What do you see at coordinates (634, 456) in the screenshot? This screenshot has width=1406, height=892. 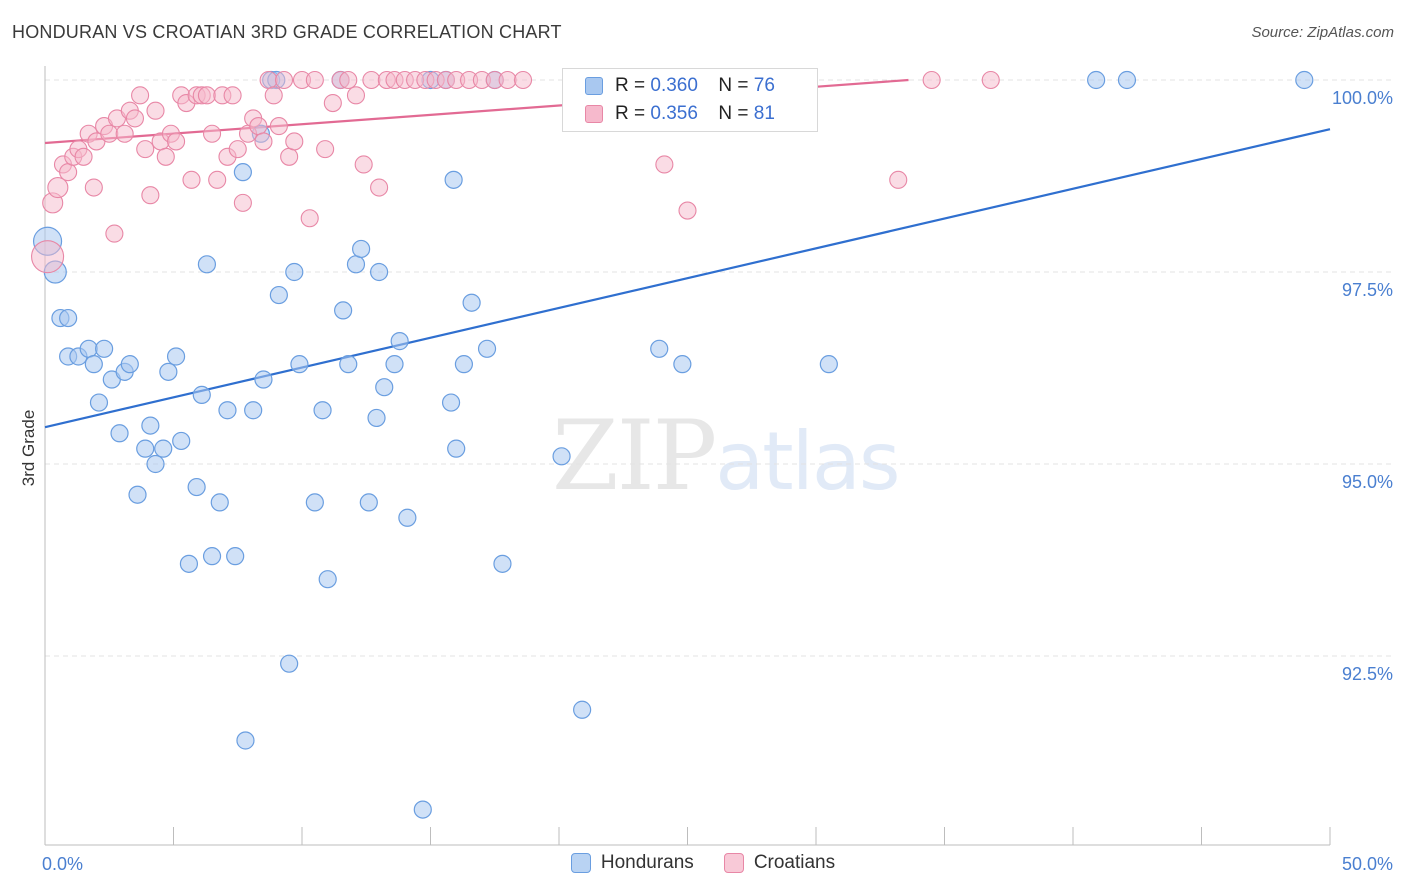 I see `watermark-zip: ZIP` at bounding box center [634, 456].